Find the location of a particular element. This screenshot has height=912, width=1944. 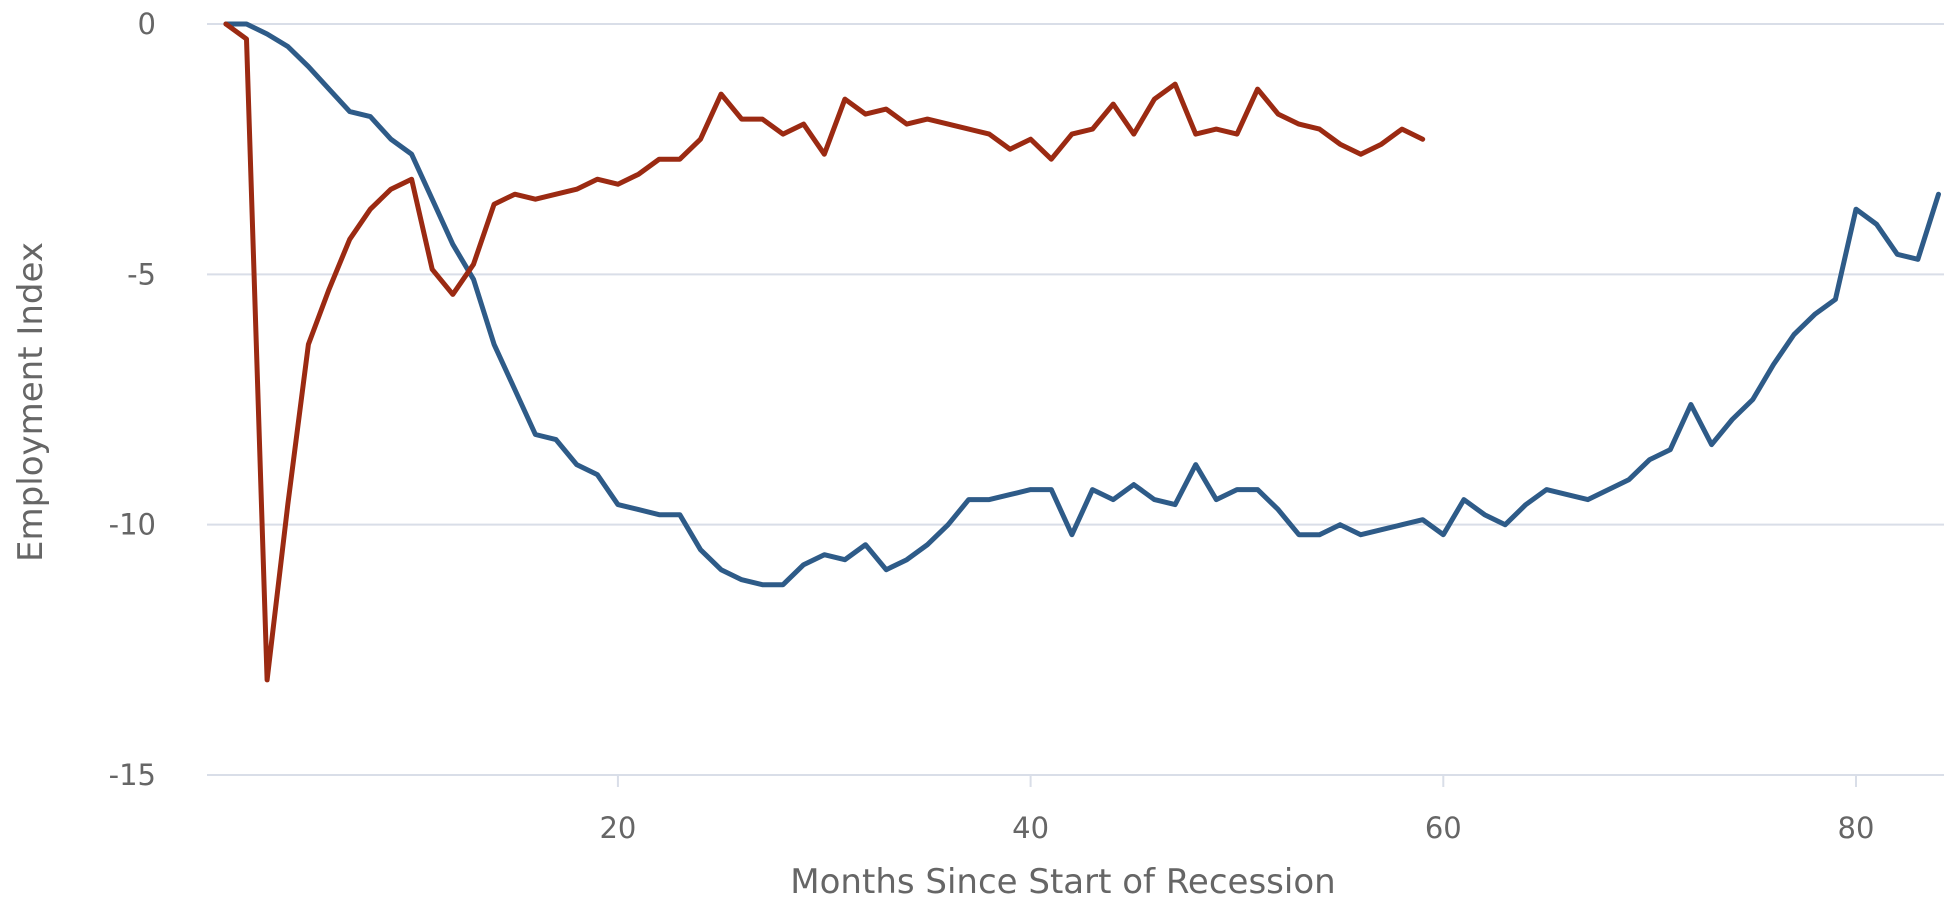

y-tick-label: -15 is located at coordinates (132, 775).